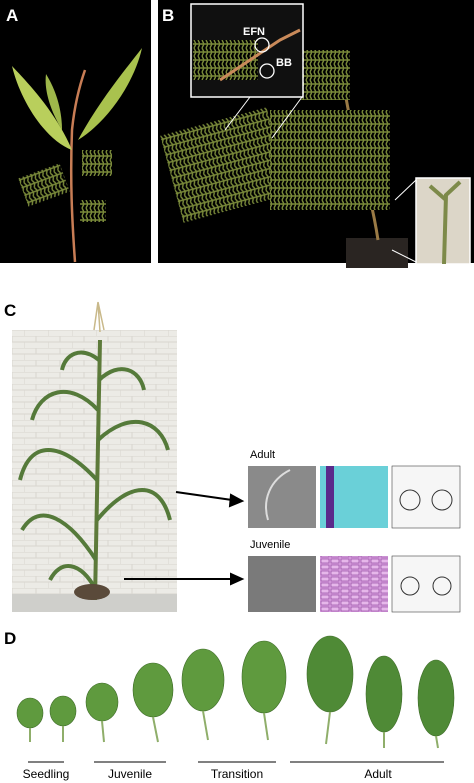  What do you see at coordinates (262, 455) in the screenshot?
I see `annotation: Adult` at bounding box center [262, 455].